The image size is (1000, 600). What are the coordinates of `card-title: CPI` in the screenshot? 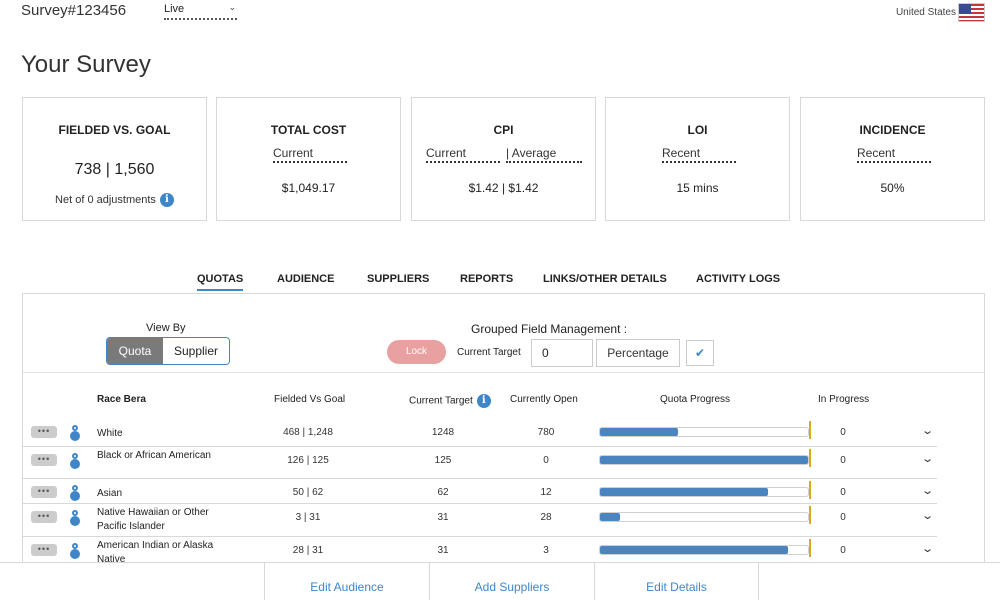 It's located at (503, 130).